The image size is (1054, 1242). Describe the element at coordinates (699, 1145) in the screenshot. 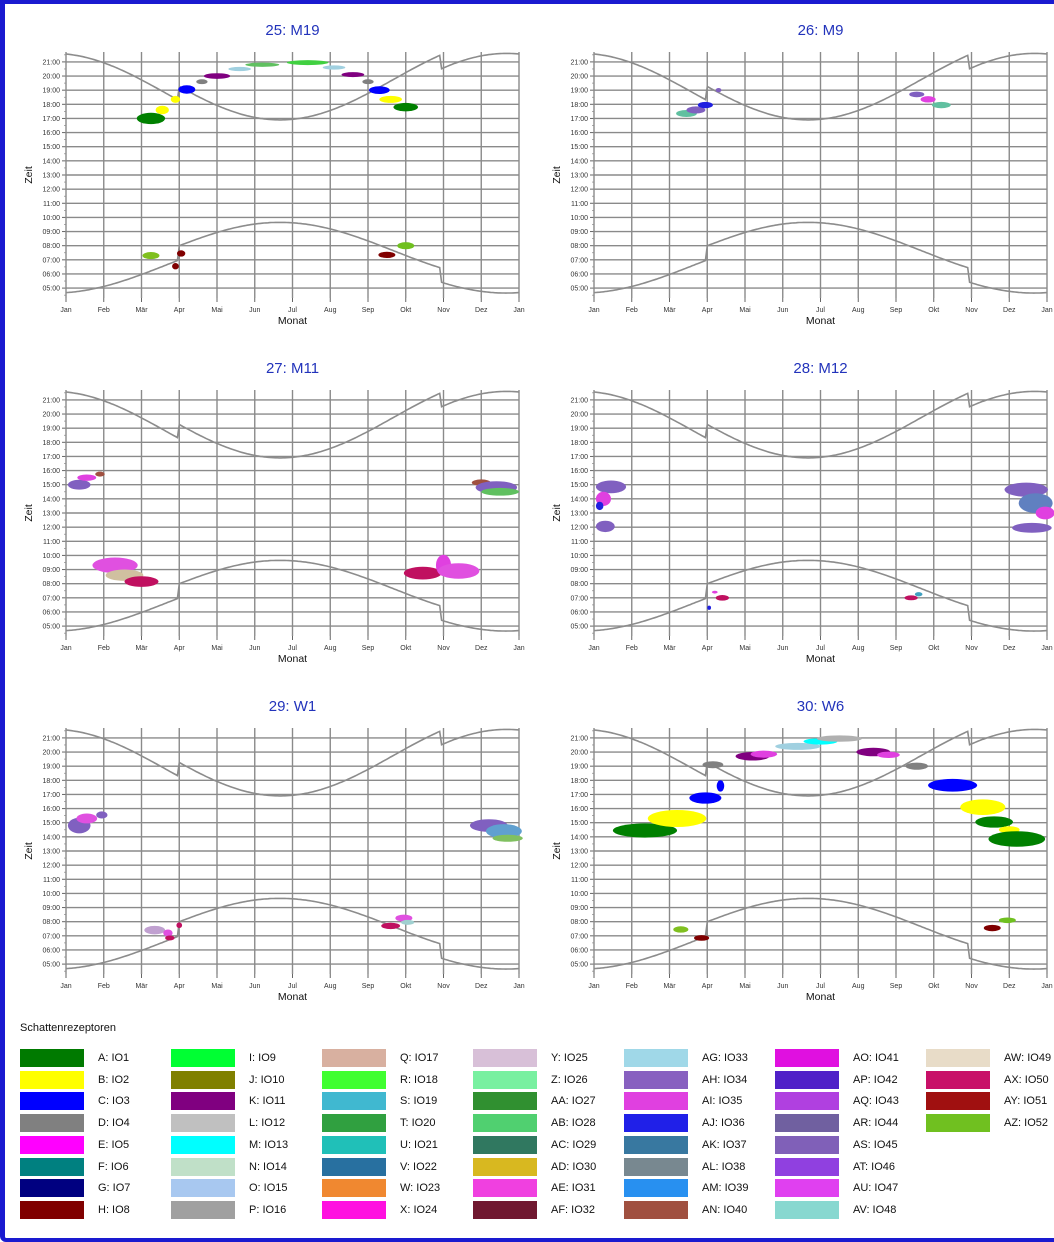

I see `legend-item: AK: IO37` at that location.